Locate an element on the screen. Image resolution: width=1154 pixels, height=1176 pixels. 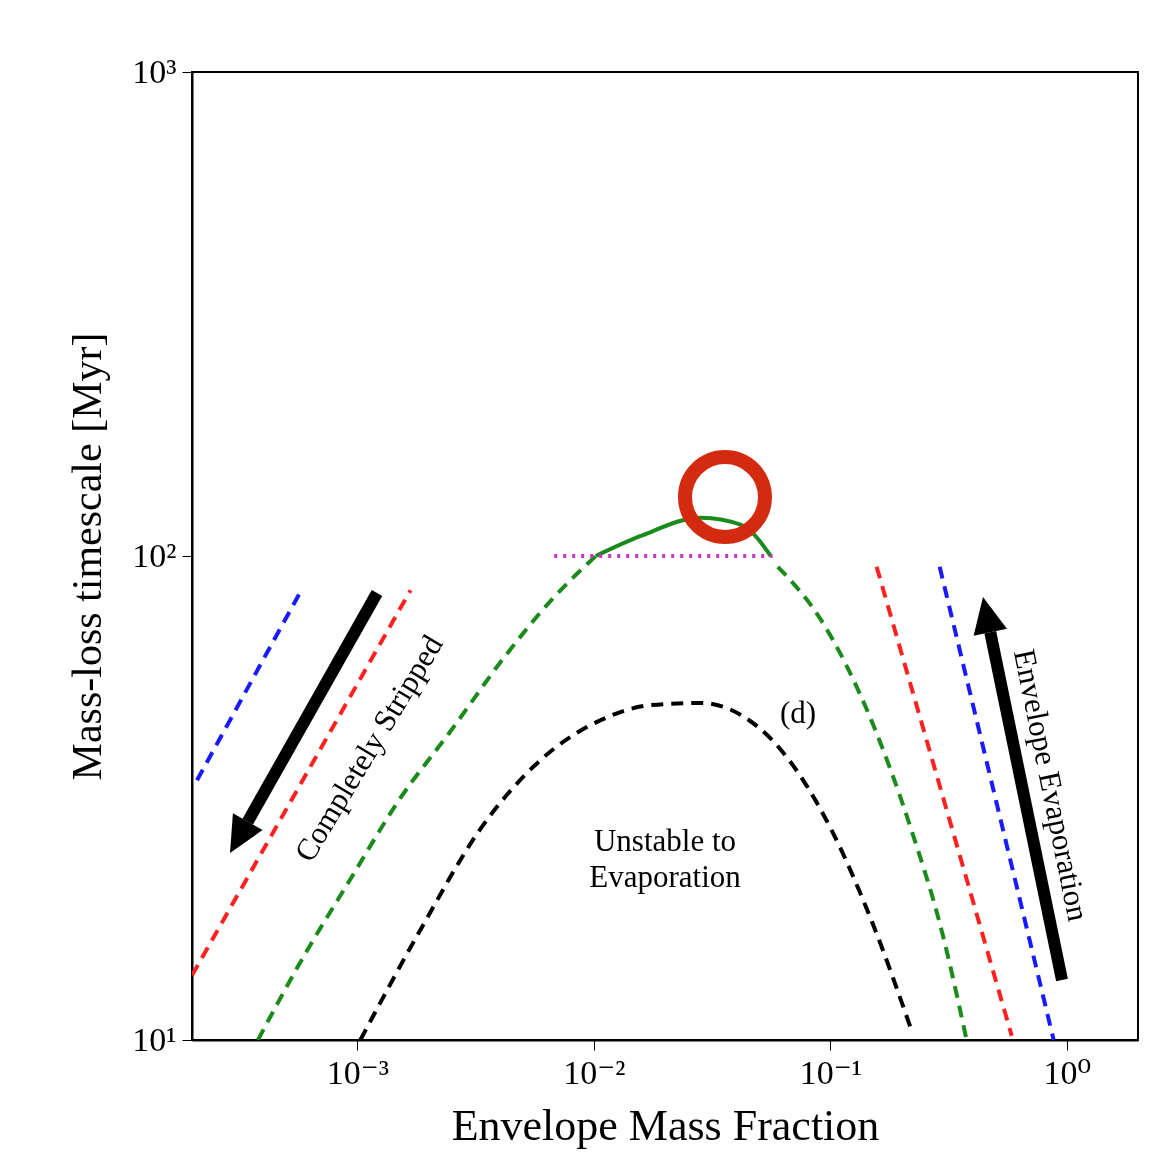
y-tick-label: 10³ is located at coordinates (154, 71).